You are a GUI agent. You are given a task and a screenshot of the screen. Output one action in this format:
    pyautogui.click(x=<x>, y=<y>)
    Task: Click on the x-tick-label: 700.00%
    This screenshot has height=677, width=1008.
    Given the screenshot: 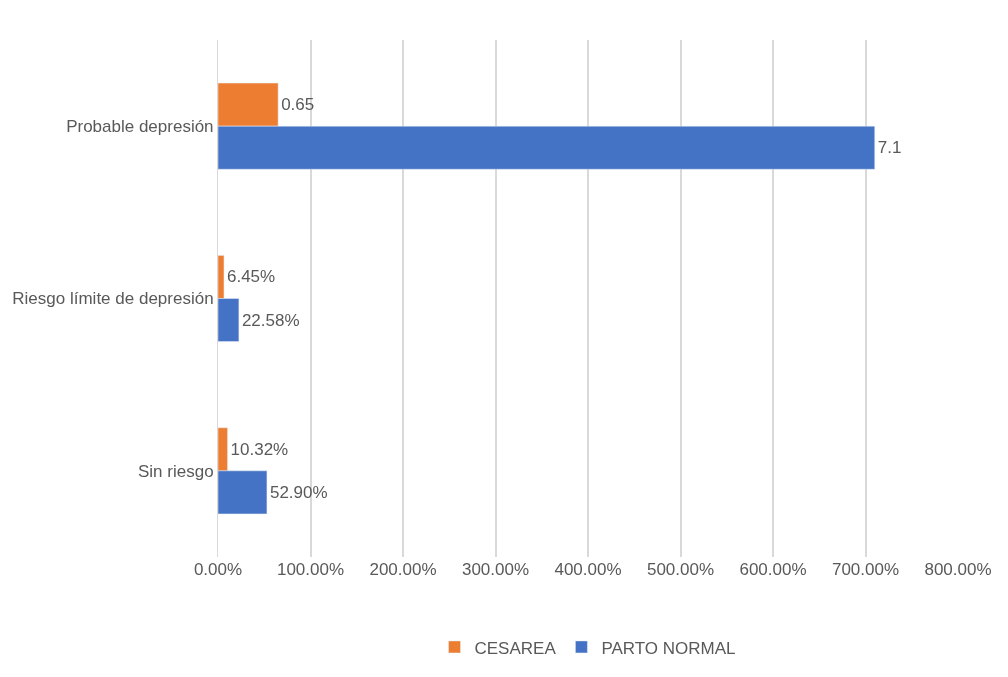 What is the action you would take?
    pyautogui.click(x=865, y=569)
    